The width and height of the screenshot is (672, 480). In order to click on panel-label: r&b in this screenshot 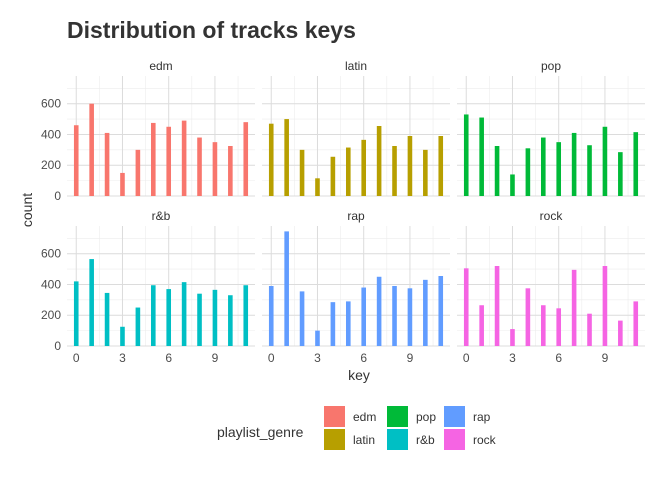, I will do `click(161, 216)`.